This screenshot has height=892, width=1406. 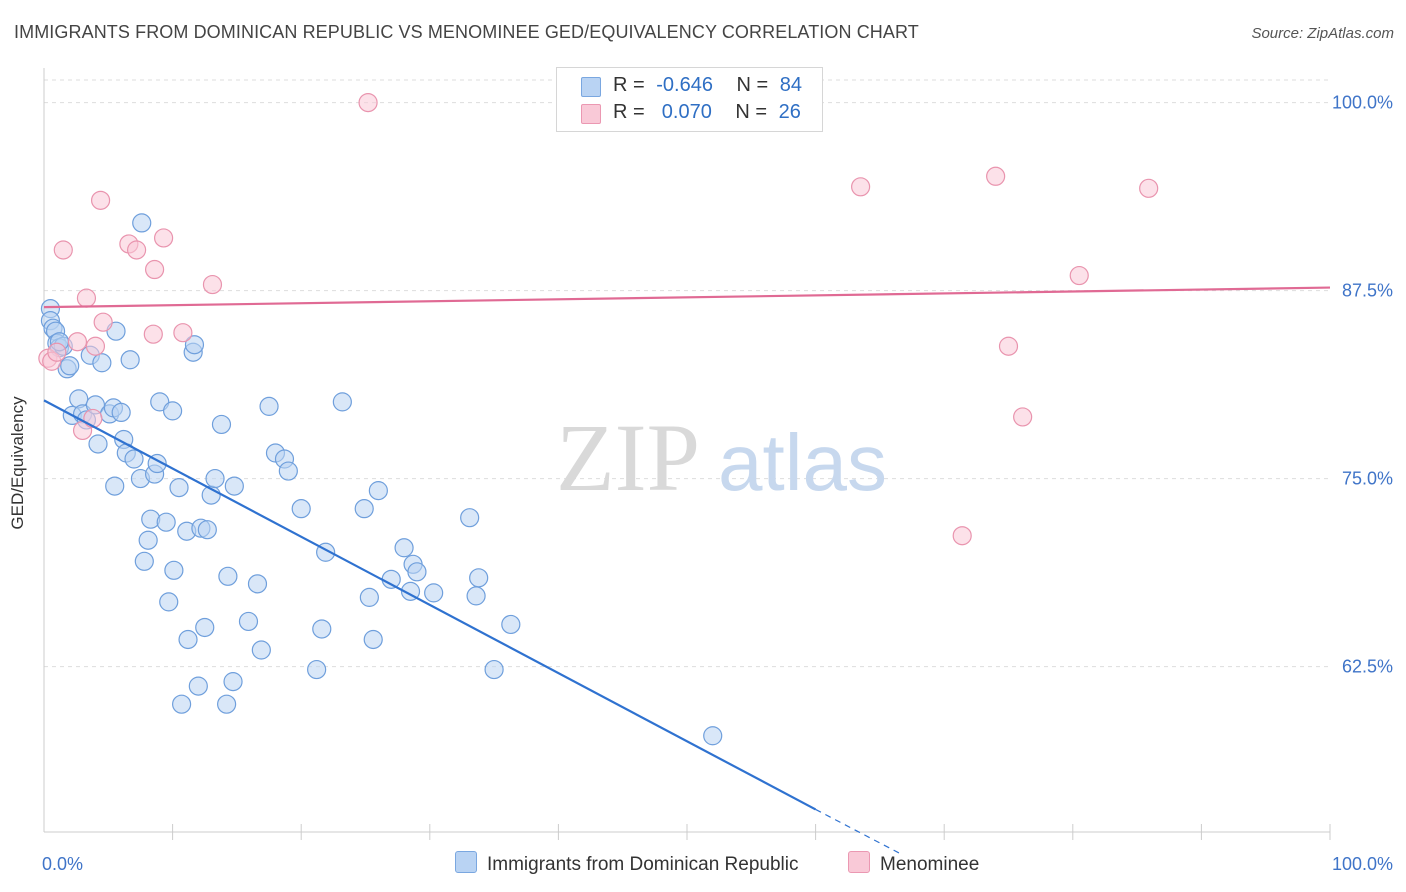 I want to click on legend-item-dominican: Immigrants from Dominican Republic, so click(x=627, y=863).